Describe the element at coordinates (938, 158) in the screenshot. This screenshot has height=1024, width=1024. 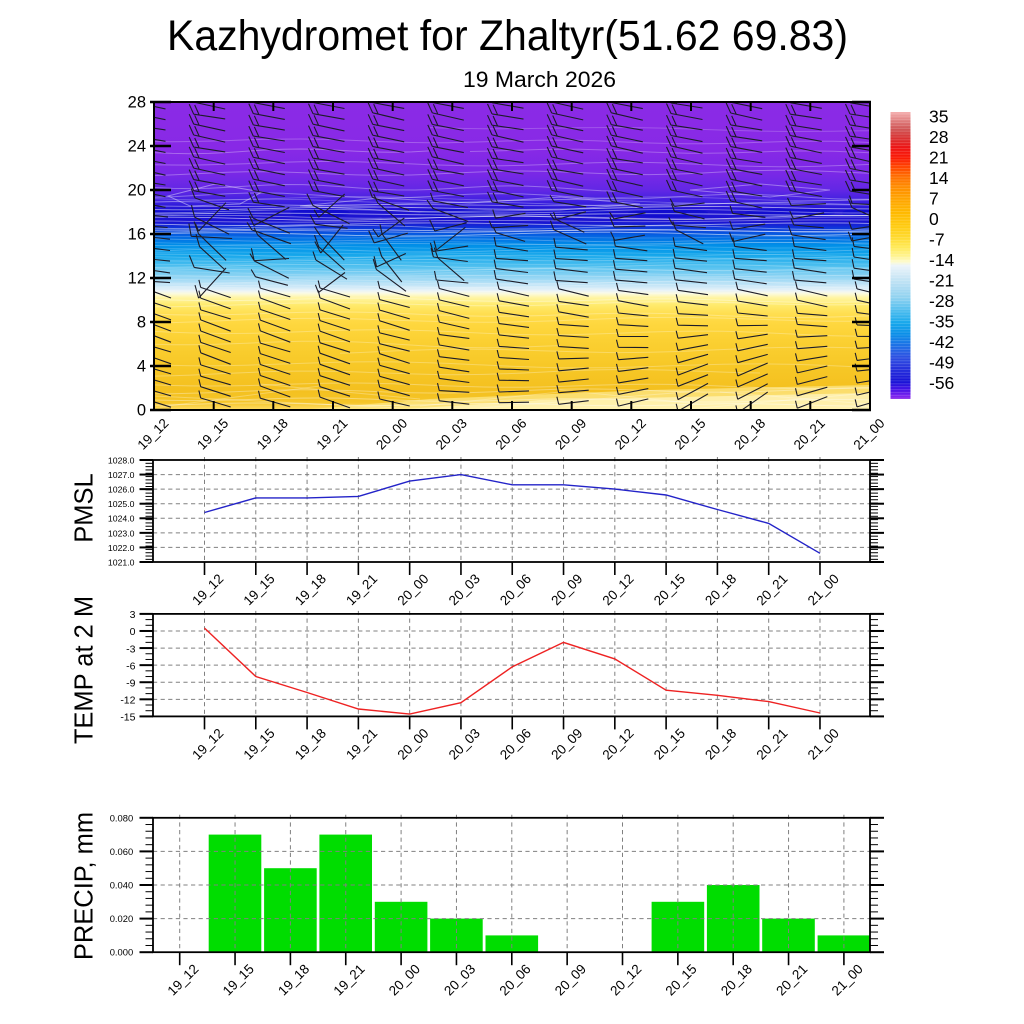
I see `svg-text: 21` at that location.